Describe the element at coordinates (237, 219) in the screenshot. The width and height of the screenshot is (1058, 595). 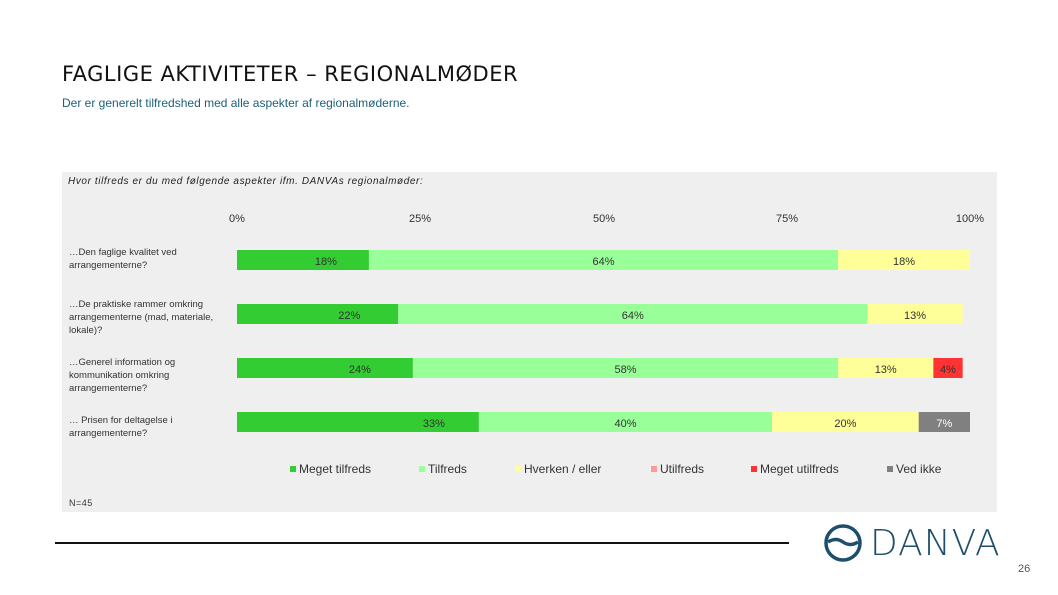
I see `x-tick-label: 0%` at that location.